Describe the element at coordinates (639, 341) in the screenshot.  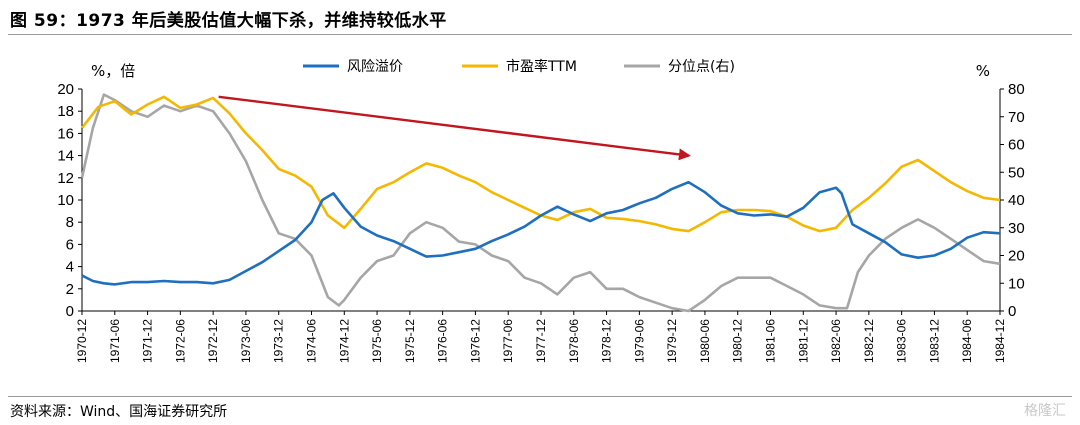
I see `x-tick-label: 1979-06` at that location.